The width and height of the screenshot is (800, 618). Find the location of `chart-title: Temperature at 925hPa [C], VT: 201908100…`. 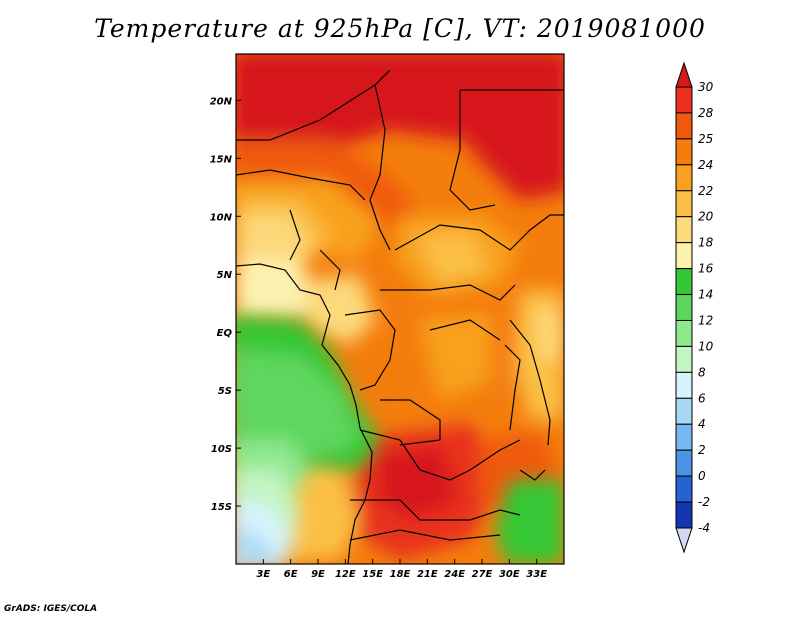

chart-title: Temperature at 925hPa [C], VT: 201908100… is located at coordinates (400, 28).